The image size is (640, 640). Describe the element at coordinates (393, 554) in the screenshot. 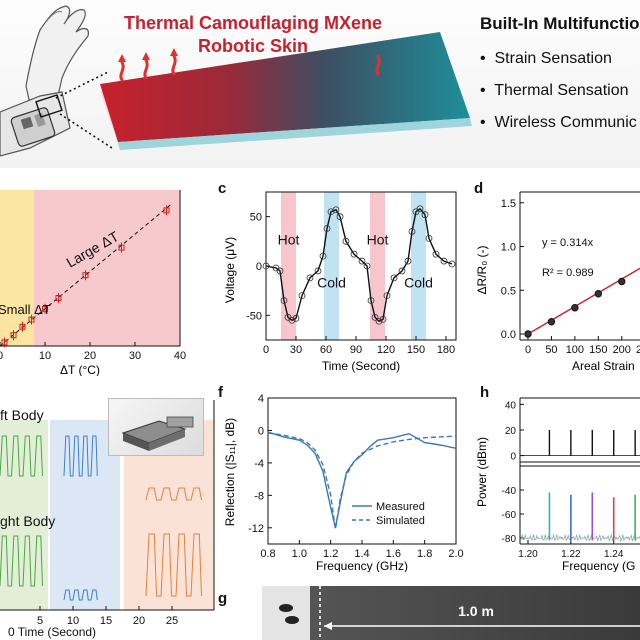

I see `x-tick-label: 1.6` at that location.